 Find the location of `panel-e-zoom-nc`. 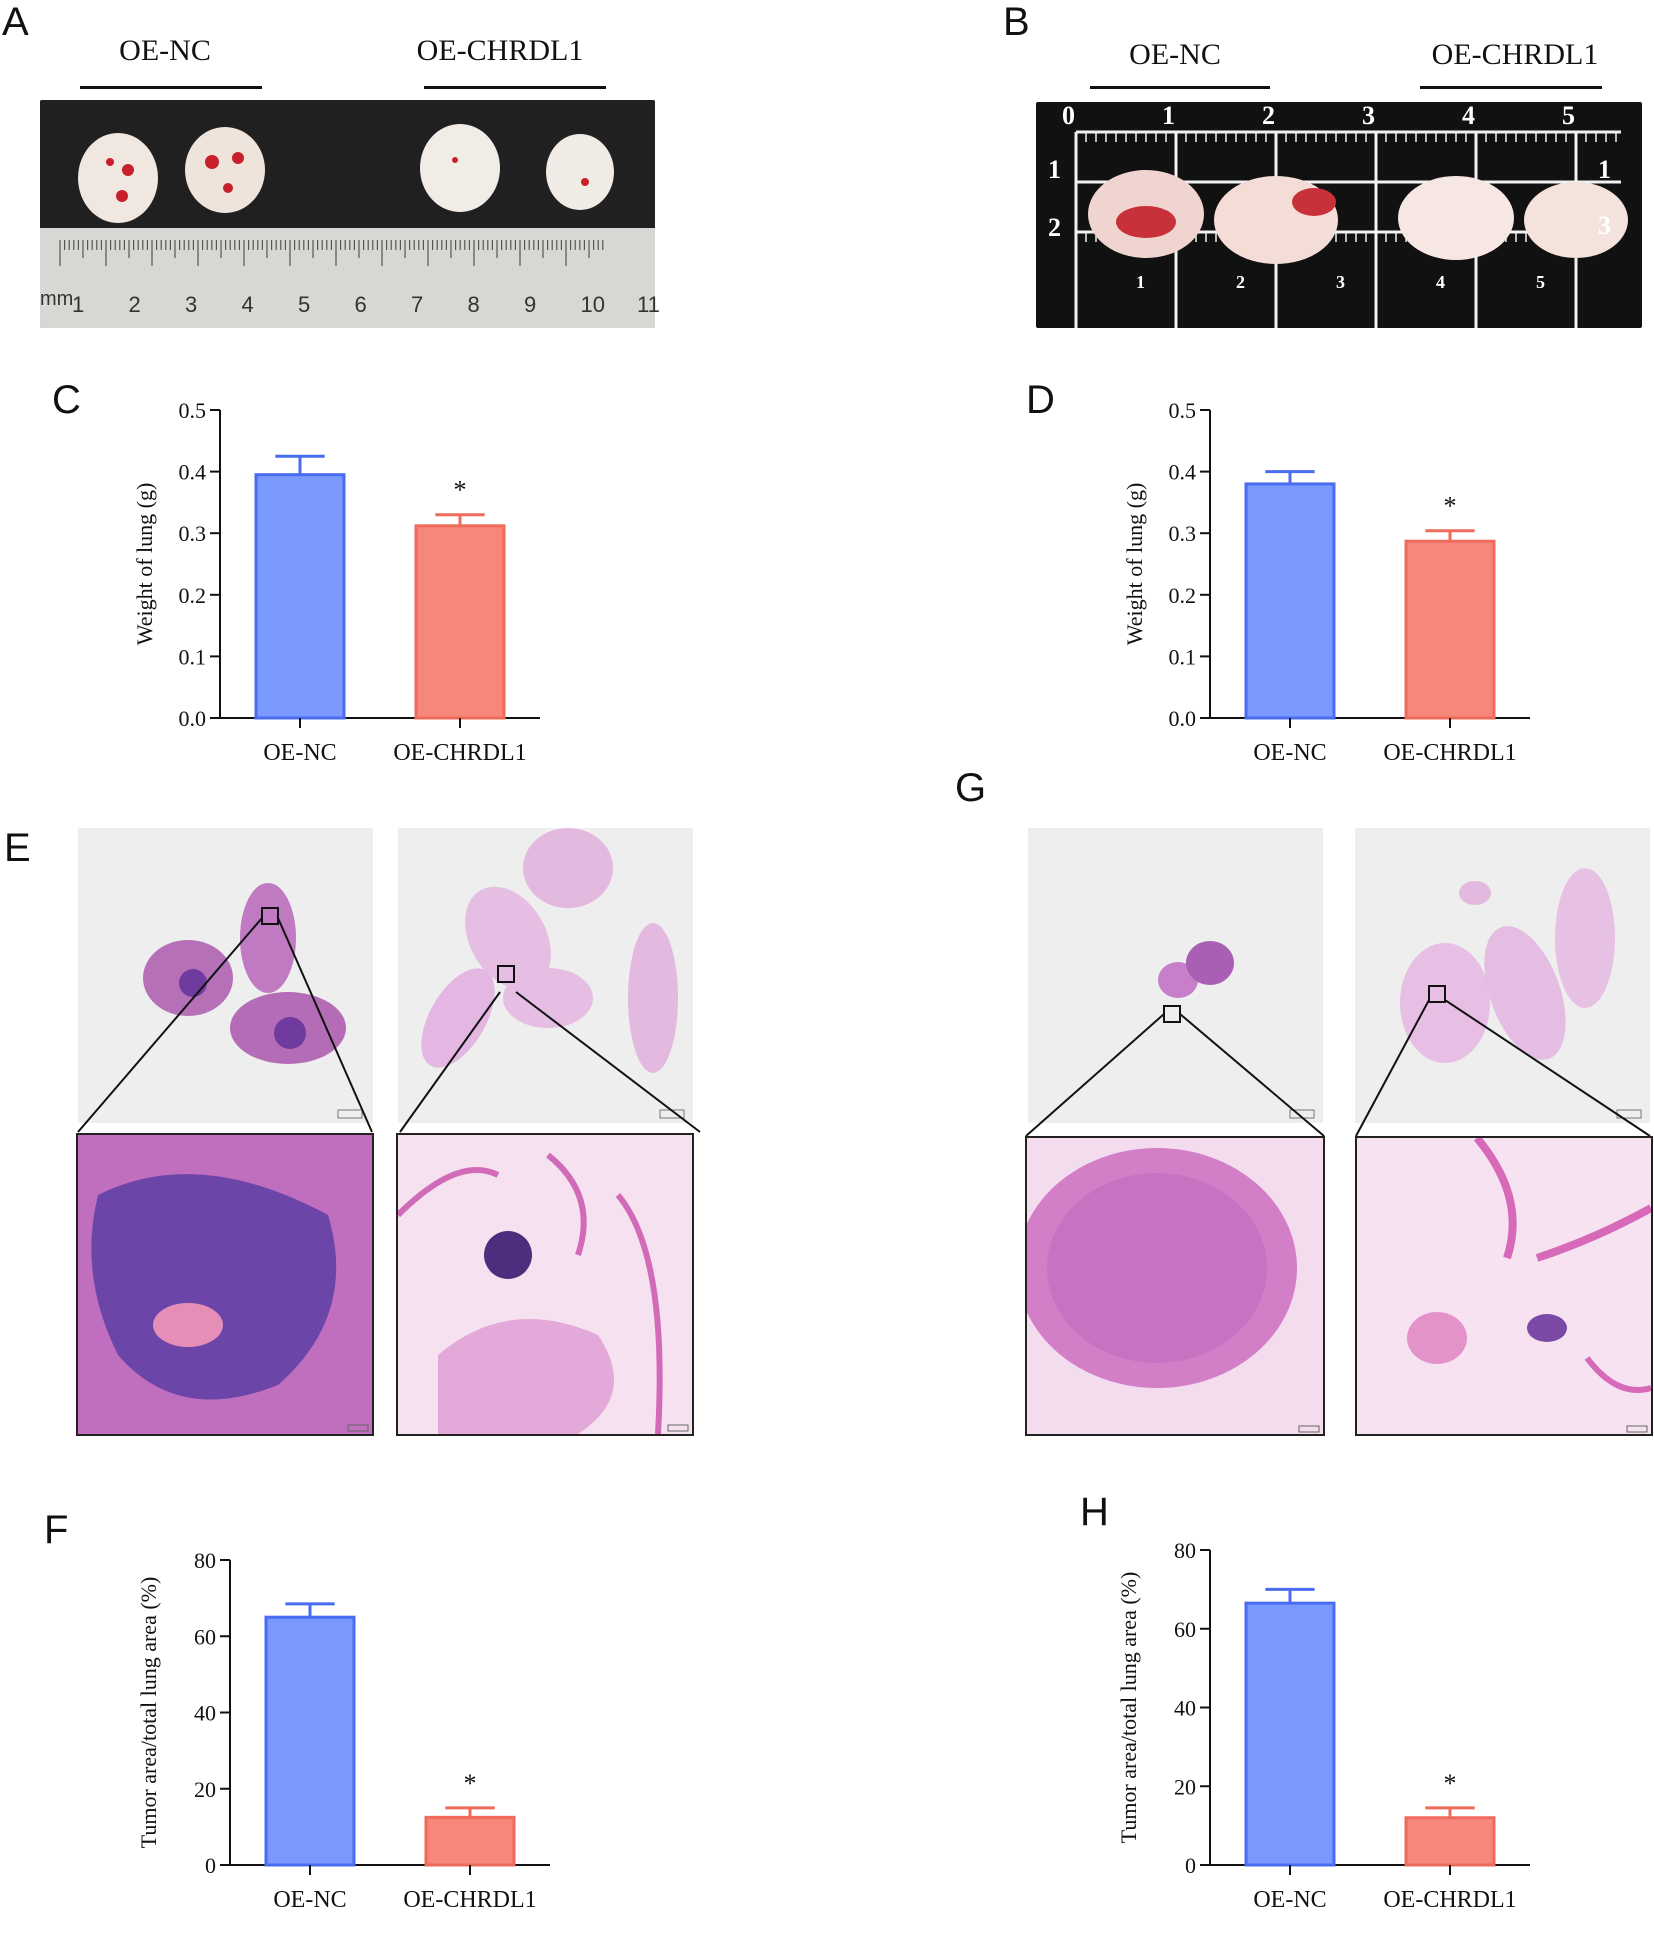

panel-e-zoom-nc is located at coordinates (225, 1284).